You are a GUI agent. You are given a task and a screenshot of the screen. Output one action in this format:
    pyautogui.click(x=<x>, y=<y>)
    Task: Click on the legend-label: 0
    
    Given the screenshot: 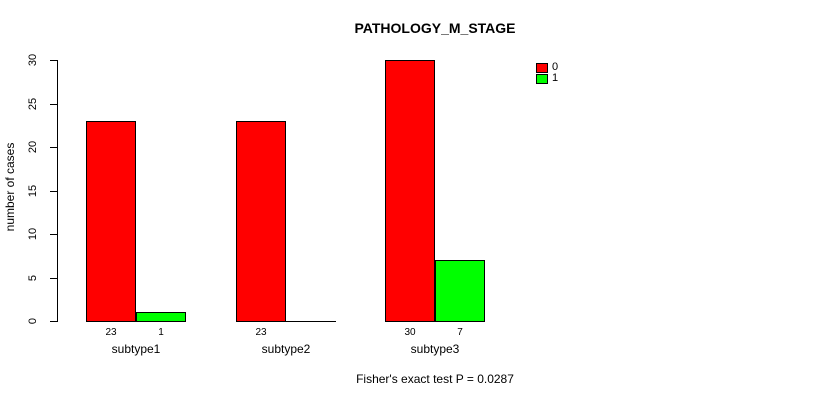 What is the action you would take?
    pyautogui.click(x=555, y=67)
    